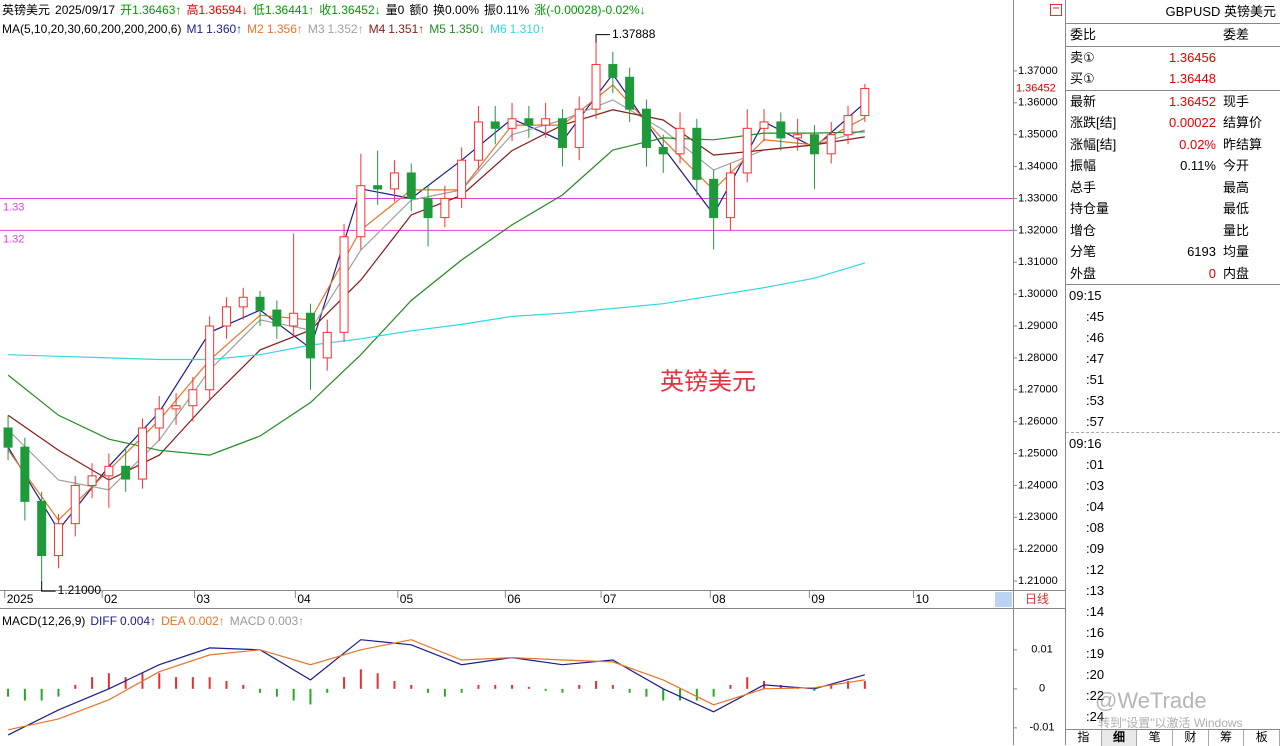  I want to click on y-tick-label: 1.32000, so click(1038, 230).